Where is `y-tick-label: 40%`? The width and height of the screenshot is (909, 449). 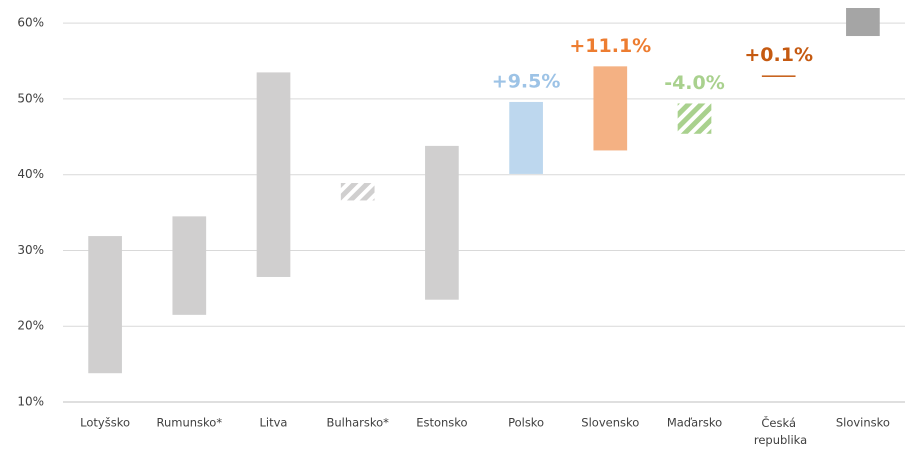
y-tick-label: 40% is located at coordinates (30, 174).